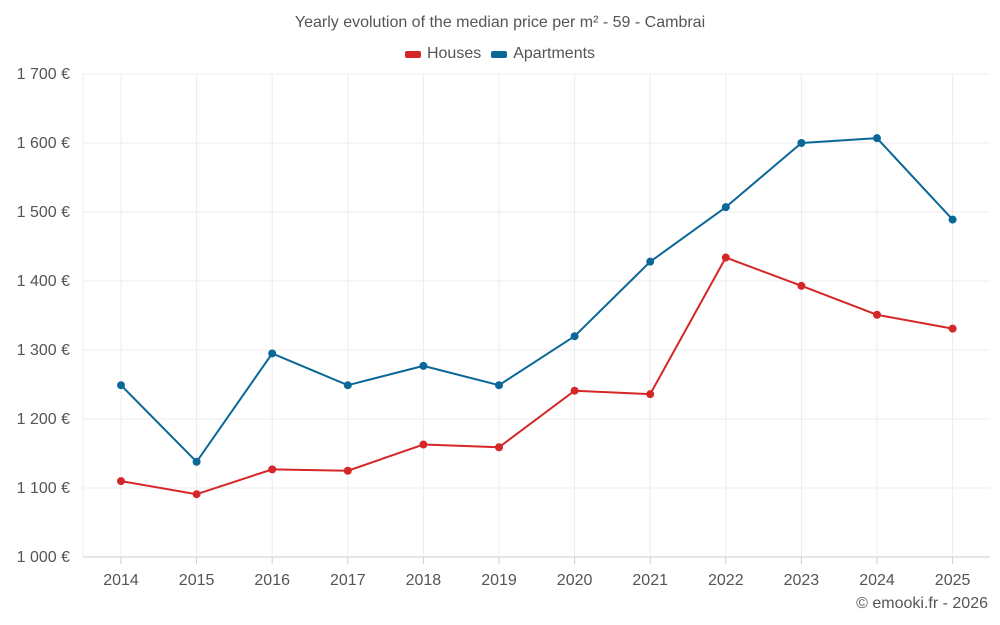 This screenshot has width=1000, height=625. What do you see at coordinates (877, 580) in the screenshot?
I see `x-tick-label: 2024` at bounding box center [877, 580].